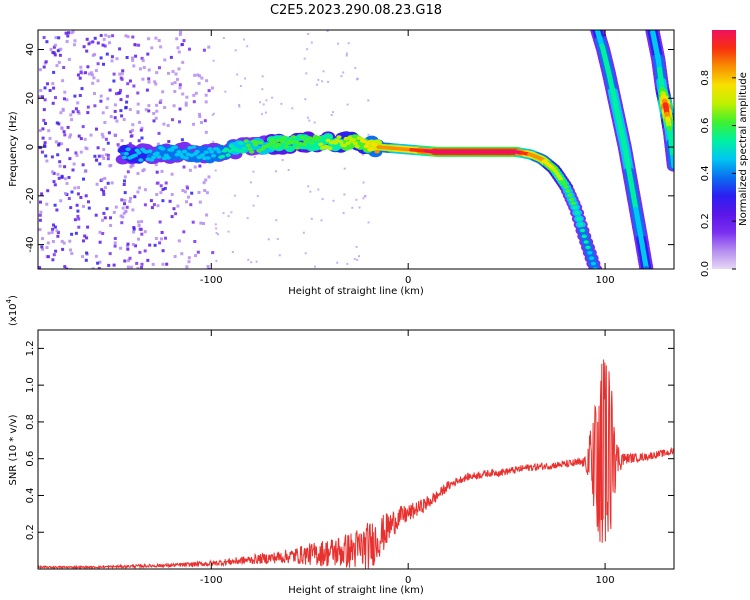 This screenshot has width=750, height=600. I want to click on y-tick-label: -40, so click(30, 244).